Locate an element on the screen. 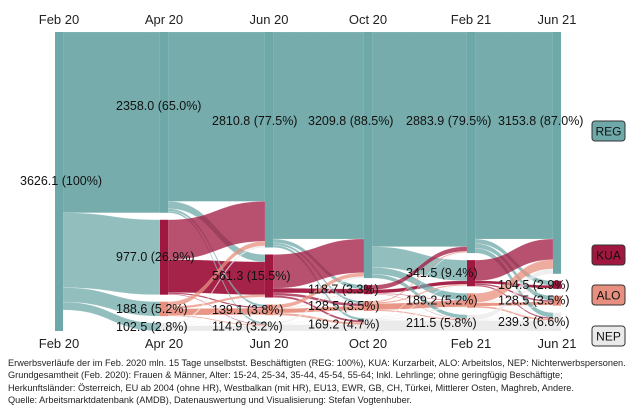  legend-item-alo: ALO is located at coordinates (608, 295).